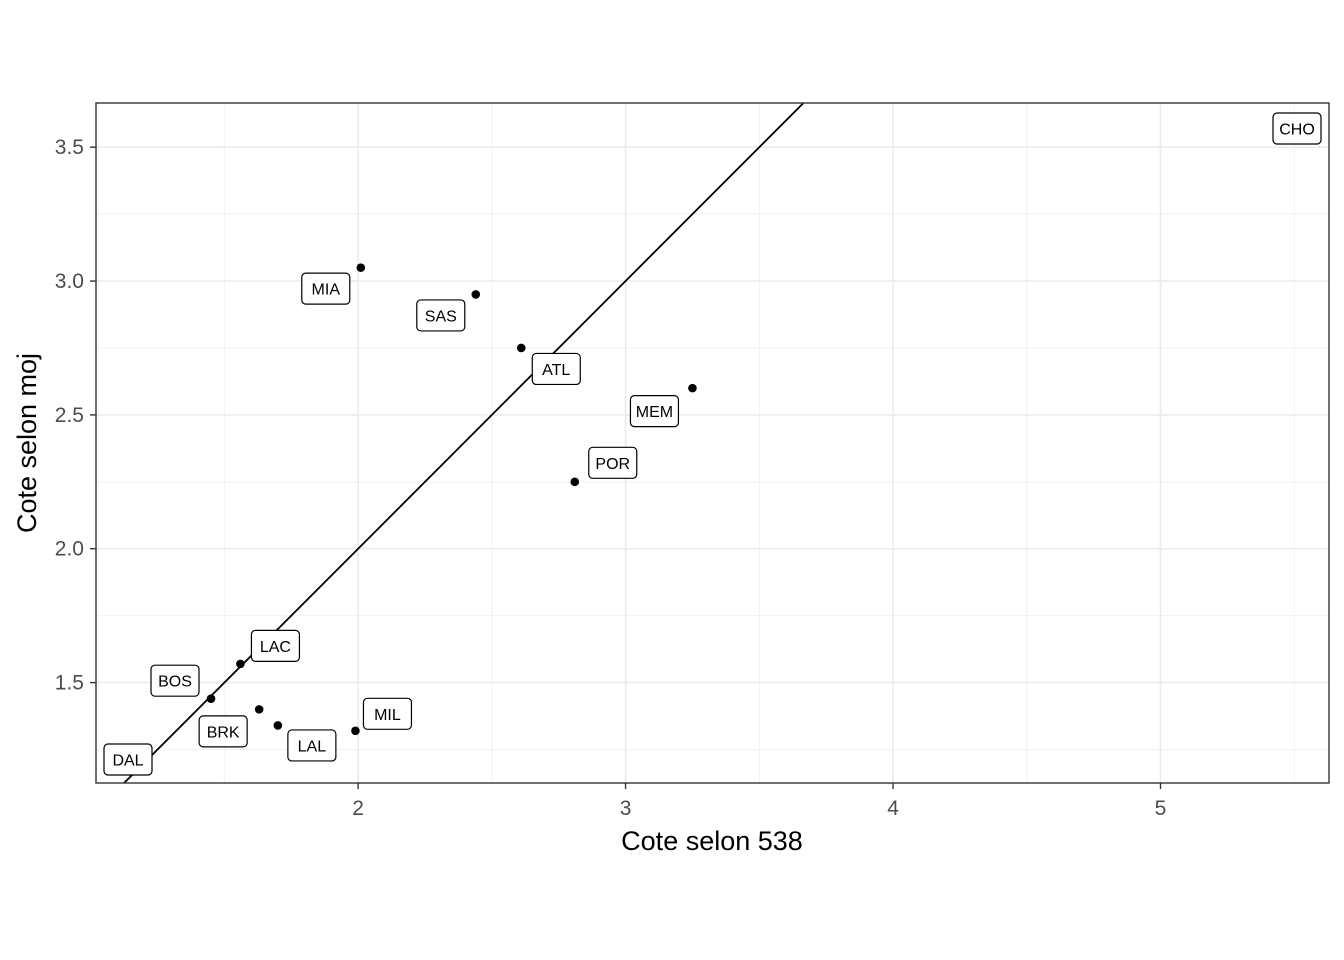 This screenshot has width=1344, height=960. I want to click on x-axis-title: Cote selon 538, so click(712, 841).